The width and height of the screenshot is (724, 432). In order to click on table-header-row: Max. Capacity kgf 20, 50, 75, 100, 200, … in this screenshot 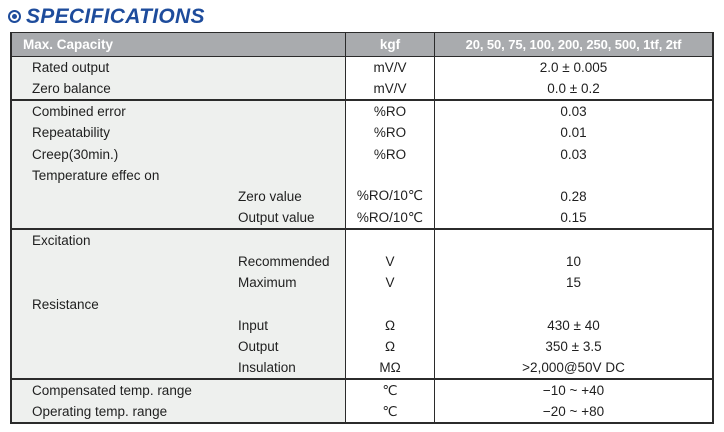, I will do `click(362, 45)`.